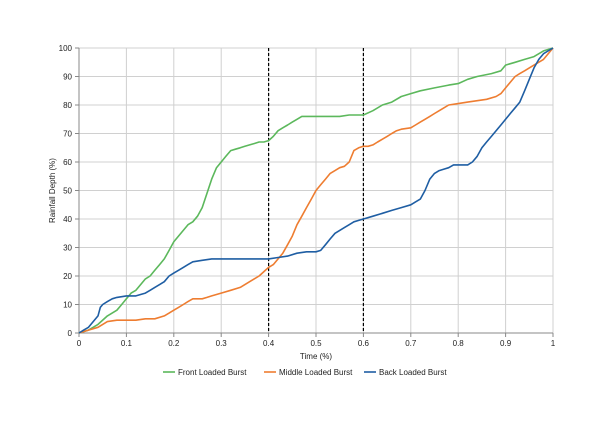  I want to click on x-tick-label: 0.6, so click(364, 343).